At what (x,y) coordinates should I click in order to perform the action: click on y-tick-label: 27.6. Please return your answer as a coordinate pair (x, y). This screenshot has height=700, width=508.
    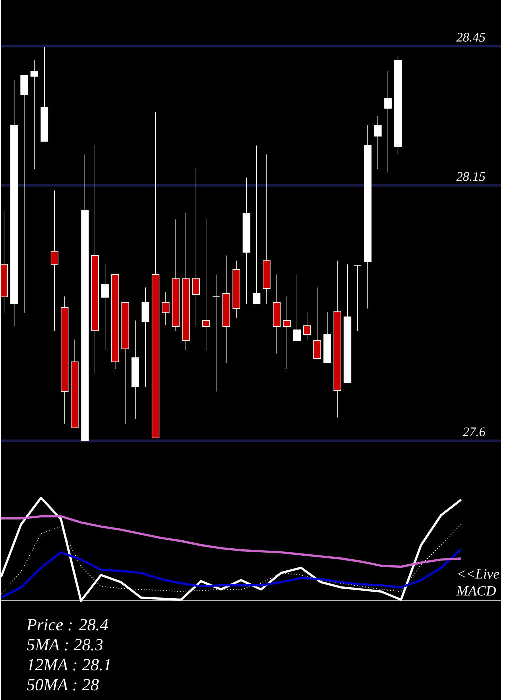
    Looking at the image, I should click on (474, 432).